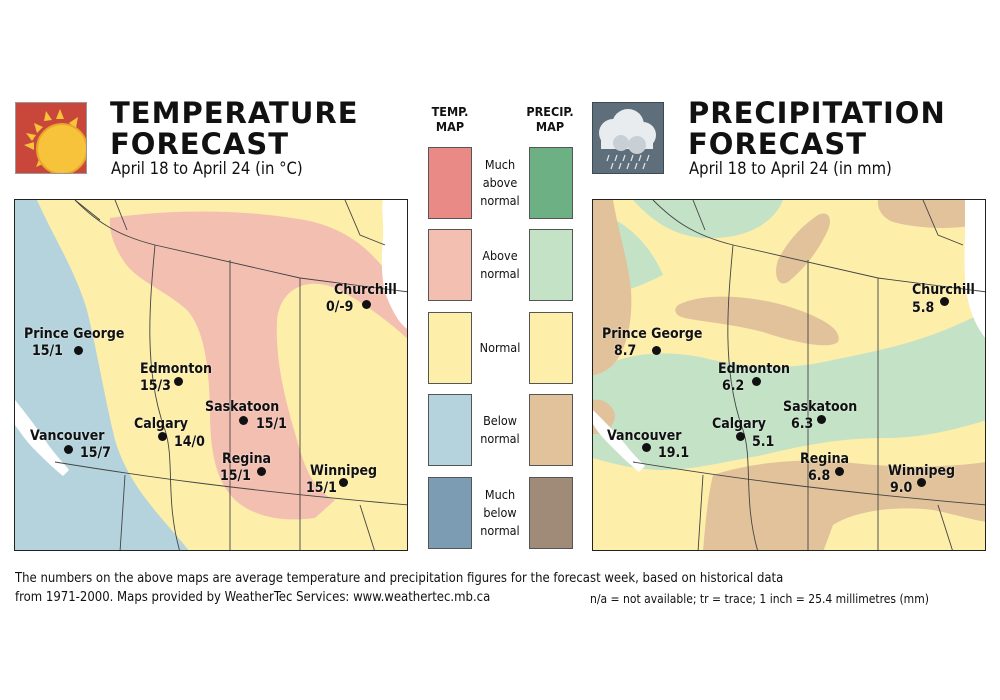 The image size is (1000, 700). What do you see at coordinates (51, 138) in the screenshot?
I see `sun-icon` at bounding box center [51, 138].